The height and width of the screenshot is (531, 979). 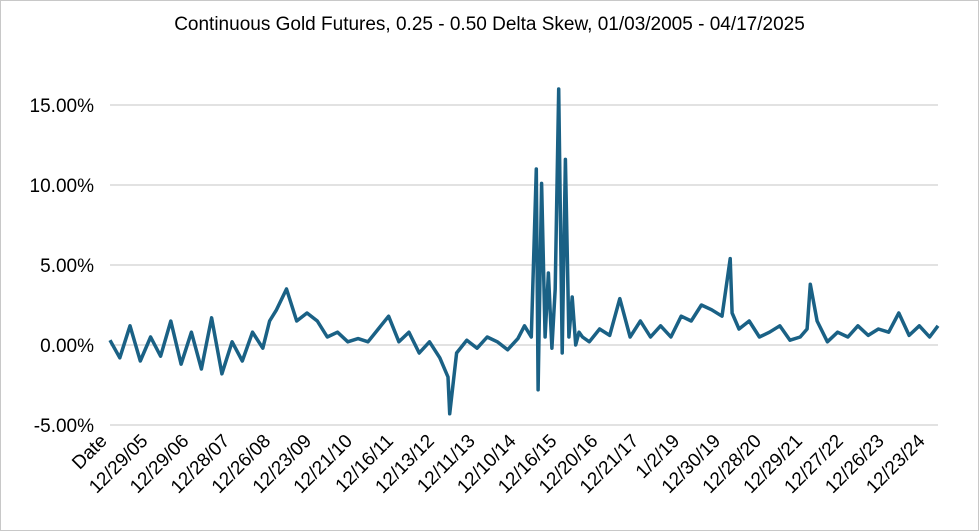 What do you see at coordinates (64, 426) in the screenshot?
I see `y-tick-label: -5.00%` at bounding box center [64, 426].